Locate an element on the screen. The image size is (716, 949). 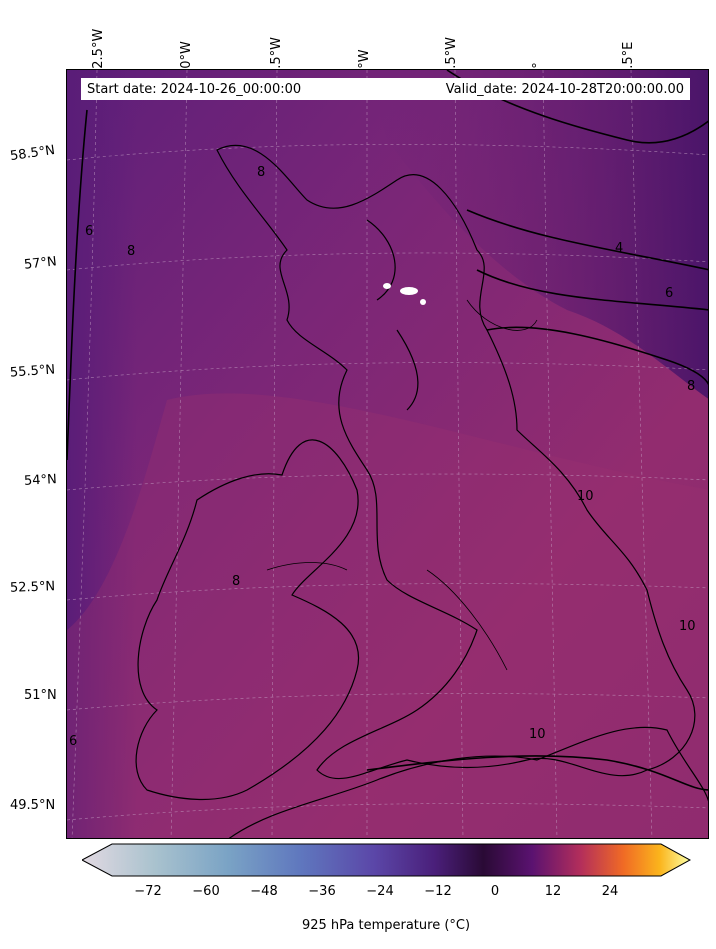
lat-label-57n: 57°N is located at coordinates (40, 263).